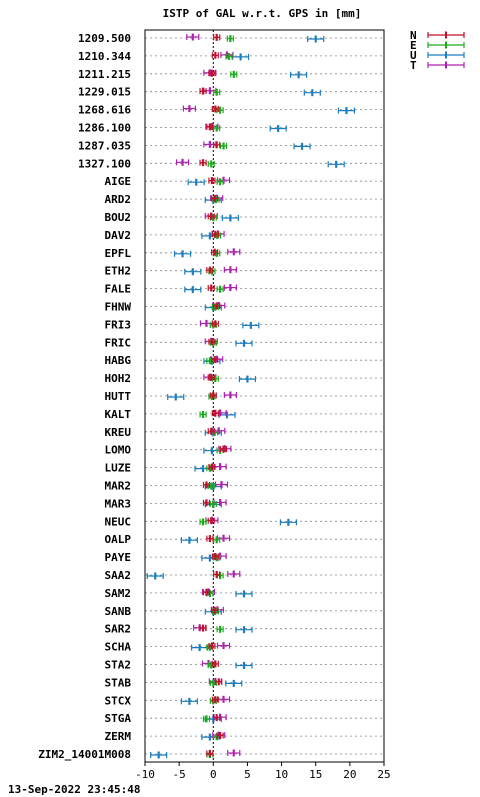 The height and width of the screenshot is (797, 480). Describe the element at coordinates (118, 557) in the screenshot. I see `y-tick-label: PAYE` at that location.